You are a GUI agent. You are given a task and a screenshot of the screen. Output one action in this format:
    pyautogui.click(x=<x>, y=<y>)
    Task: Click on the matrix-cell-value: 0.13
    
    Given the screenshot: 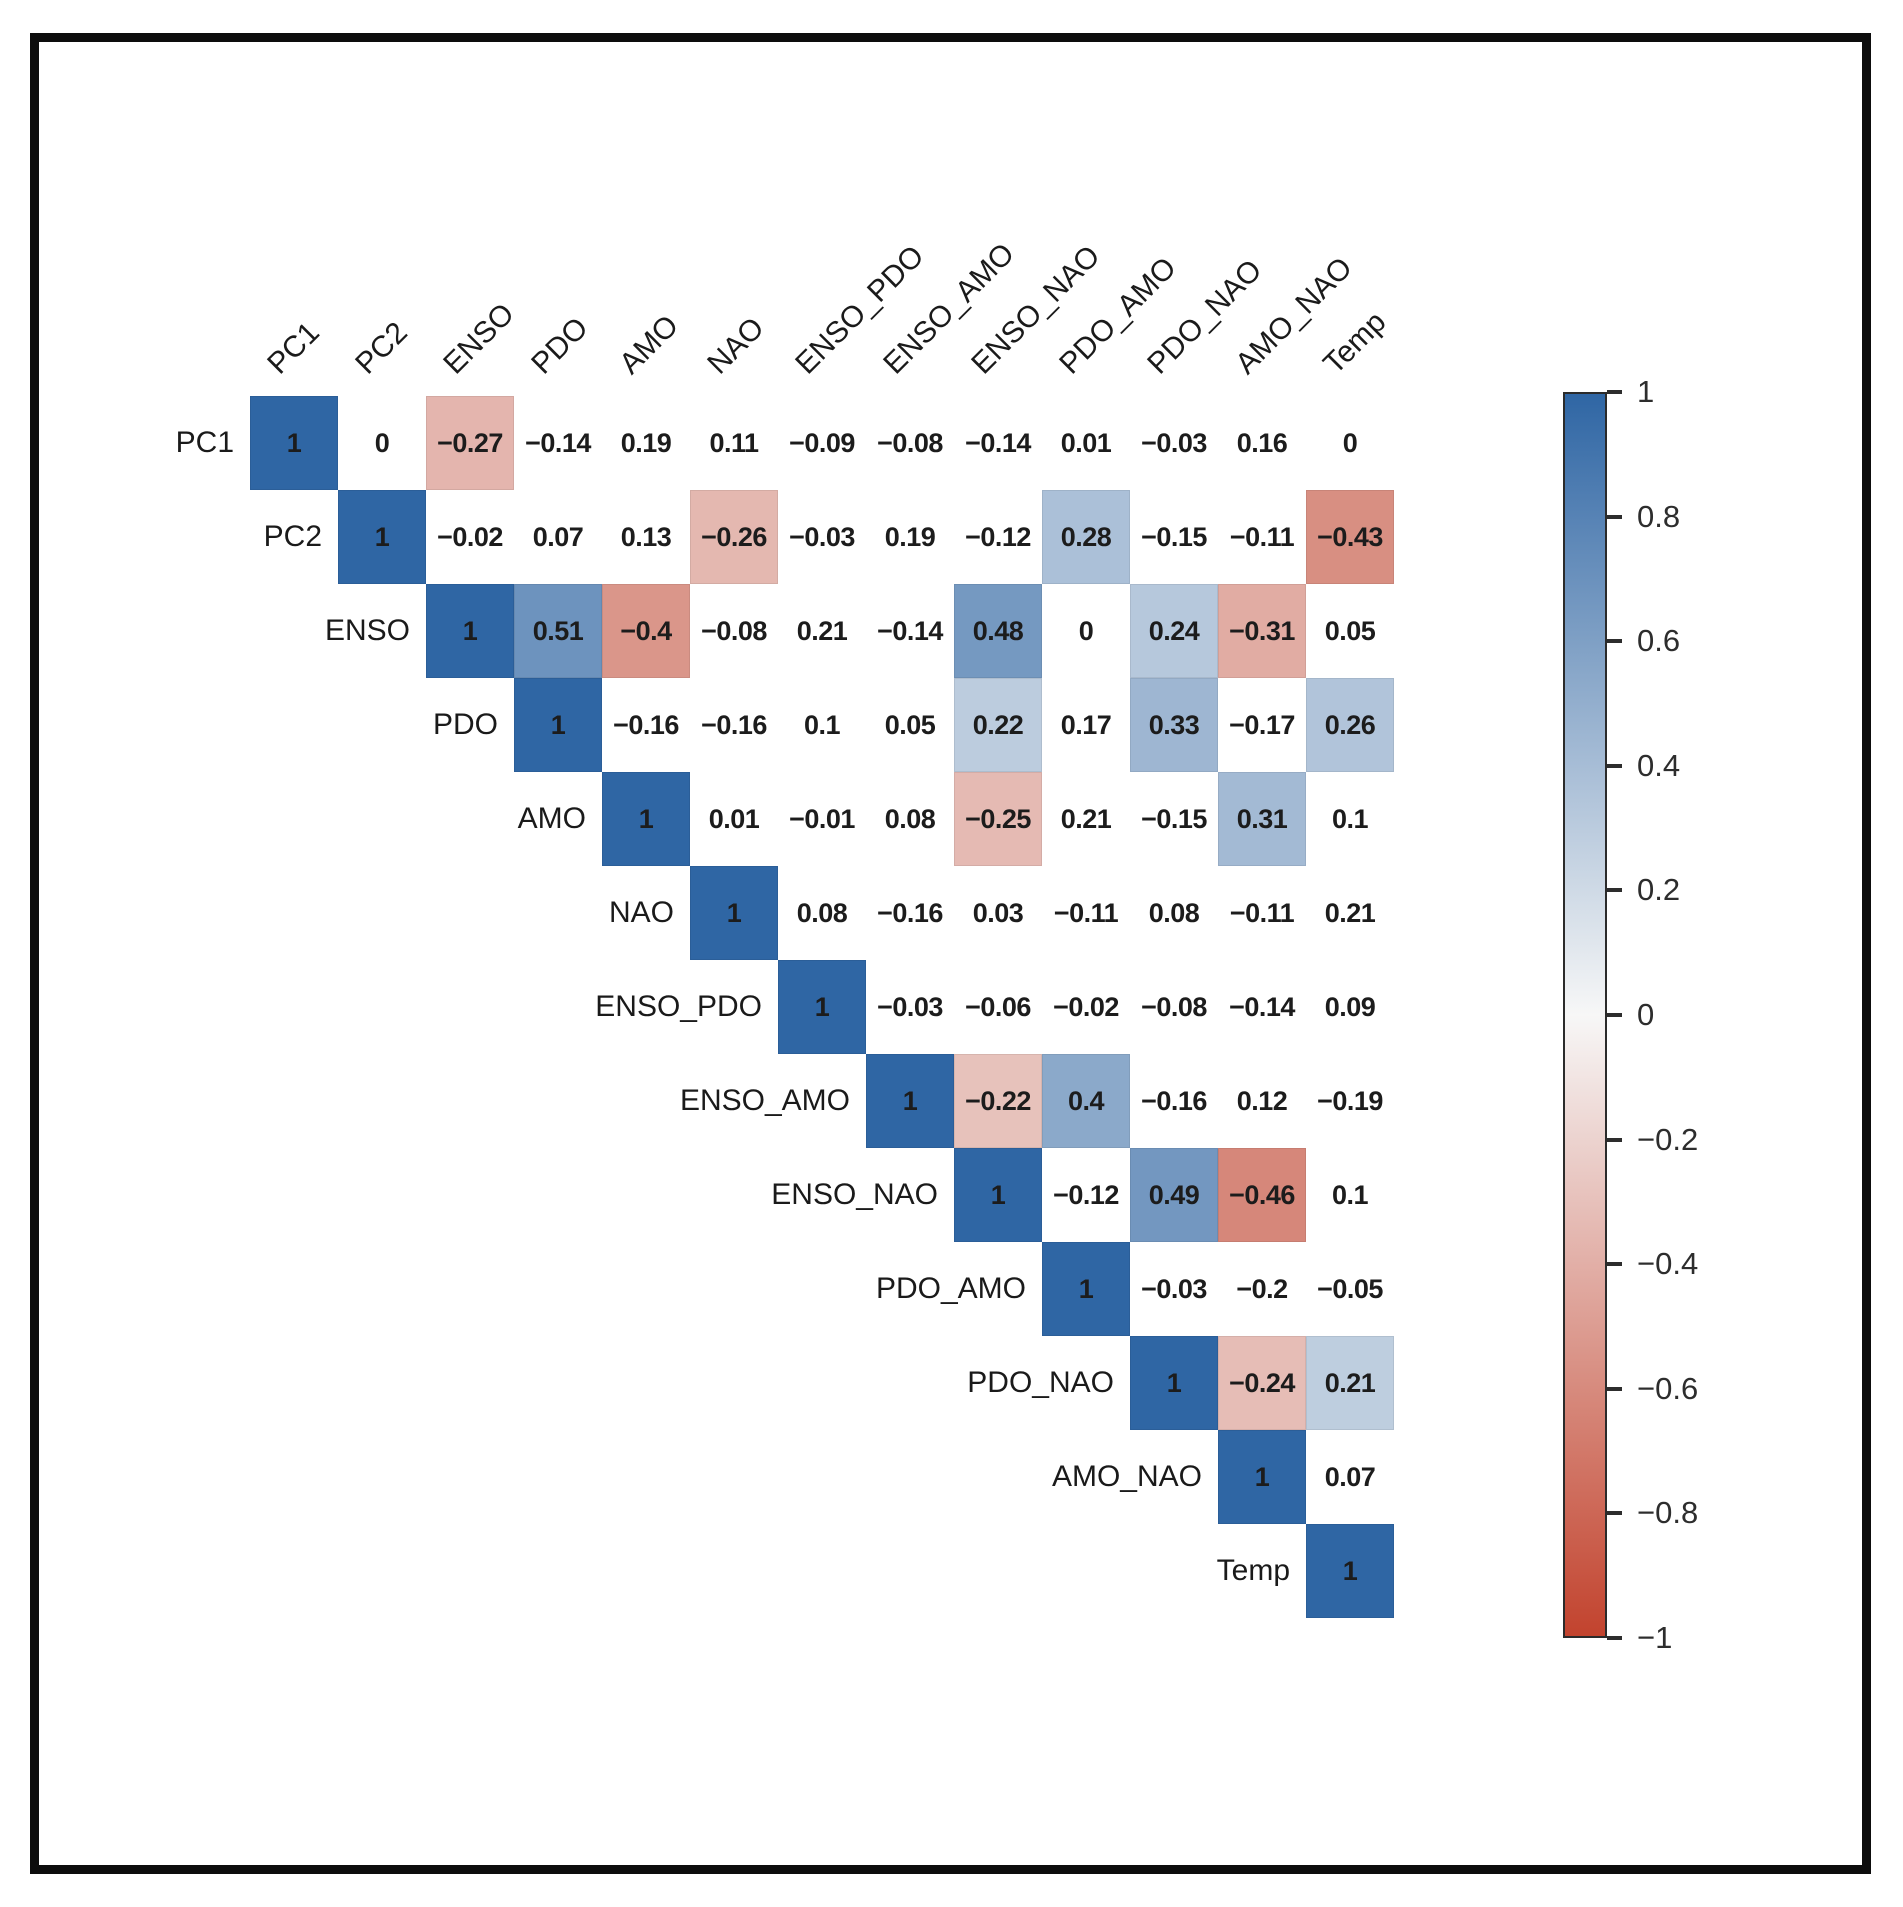 What is the action you would take?
    pyautogui.click(x=646, y=536)
    